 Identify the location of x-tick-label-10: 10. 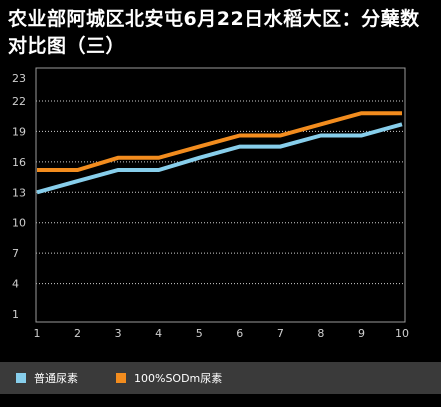
(402, 333).